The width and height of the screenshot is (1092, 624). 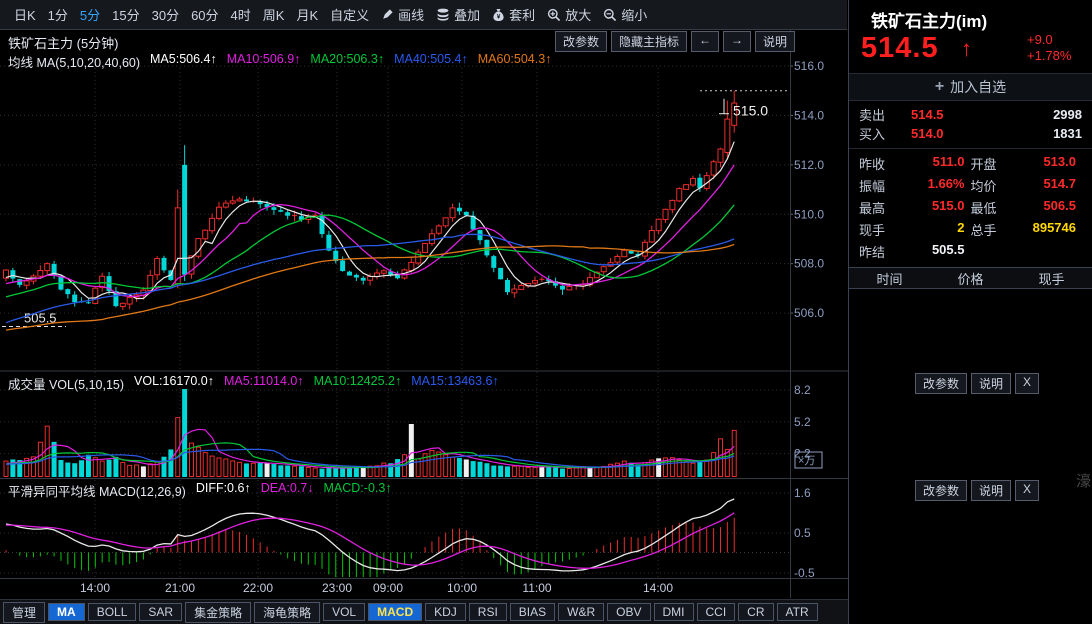 I want to click on volume-edit-params-button: 改参数, so click(x=940, y=383).